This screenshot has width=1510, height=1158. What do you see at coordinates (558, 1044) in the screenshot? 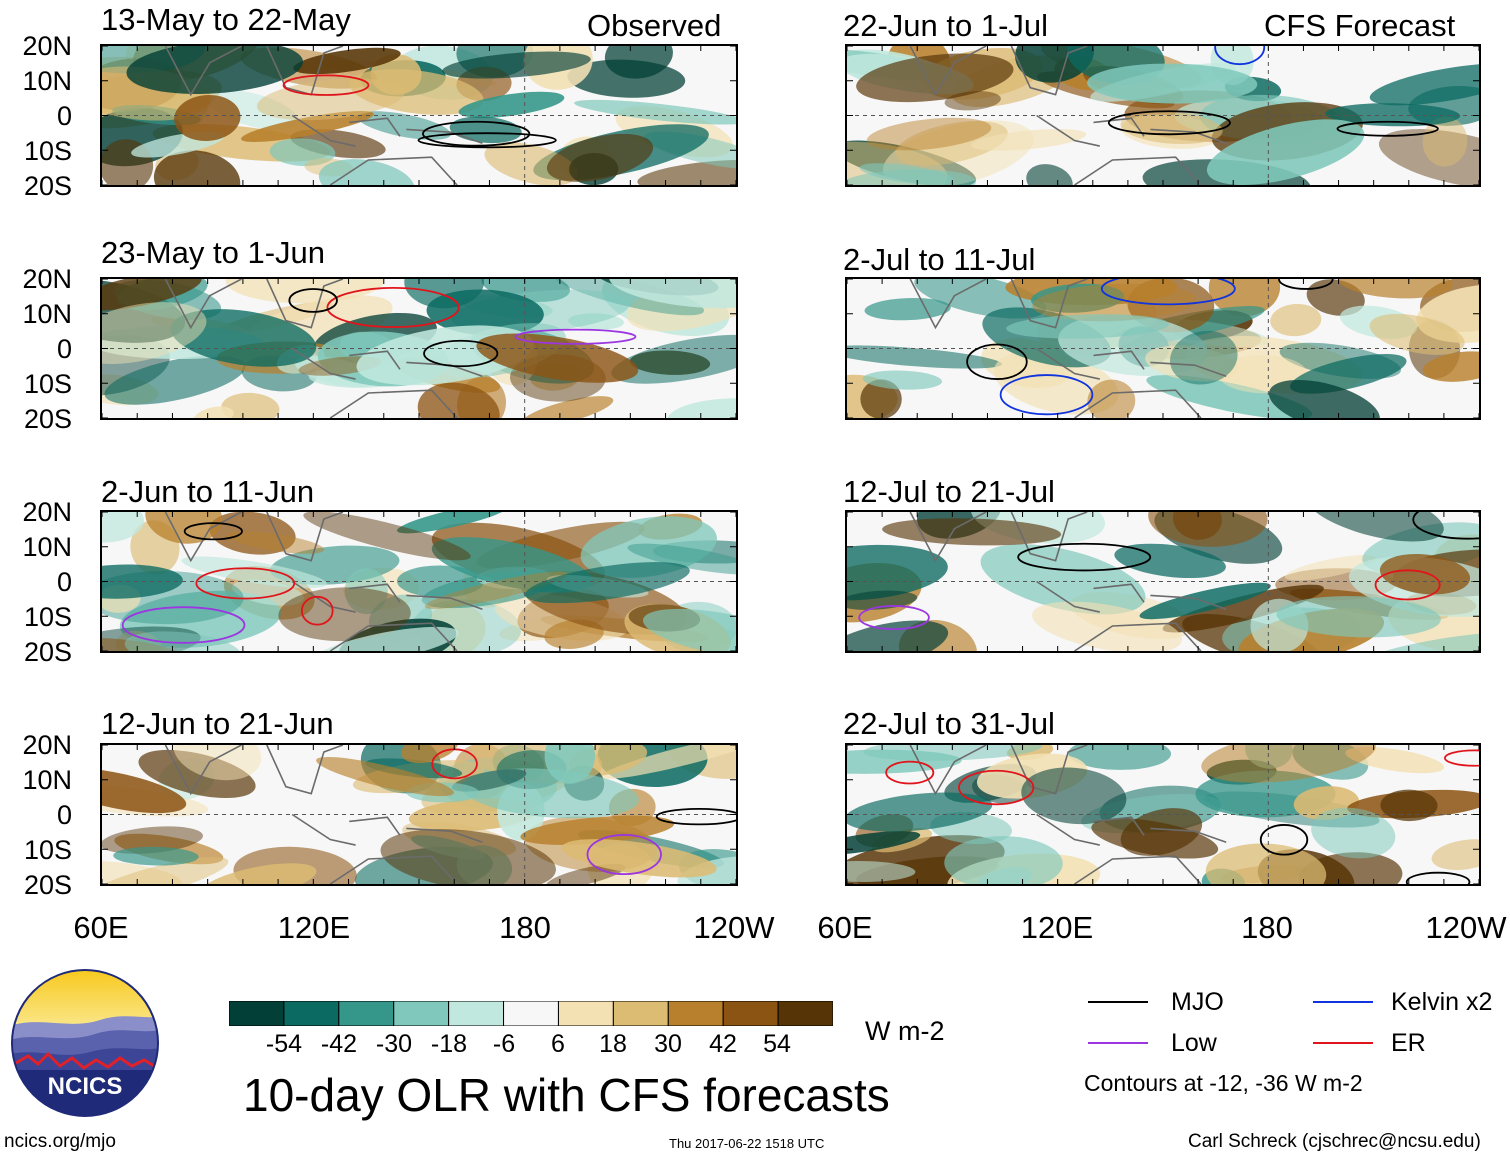
I see `colorbar-label: 6` at bounding box center [558, 1044].